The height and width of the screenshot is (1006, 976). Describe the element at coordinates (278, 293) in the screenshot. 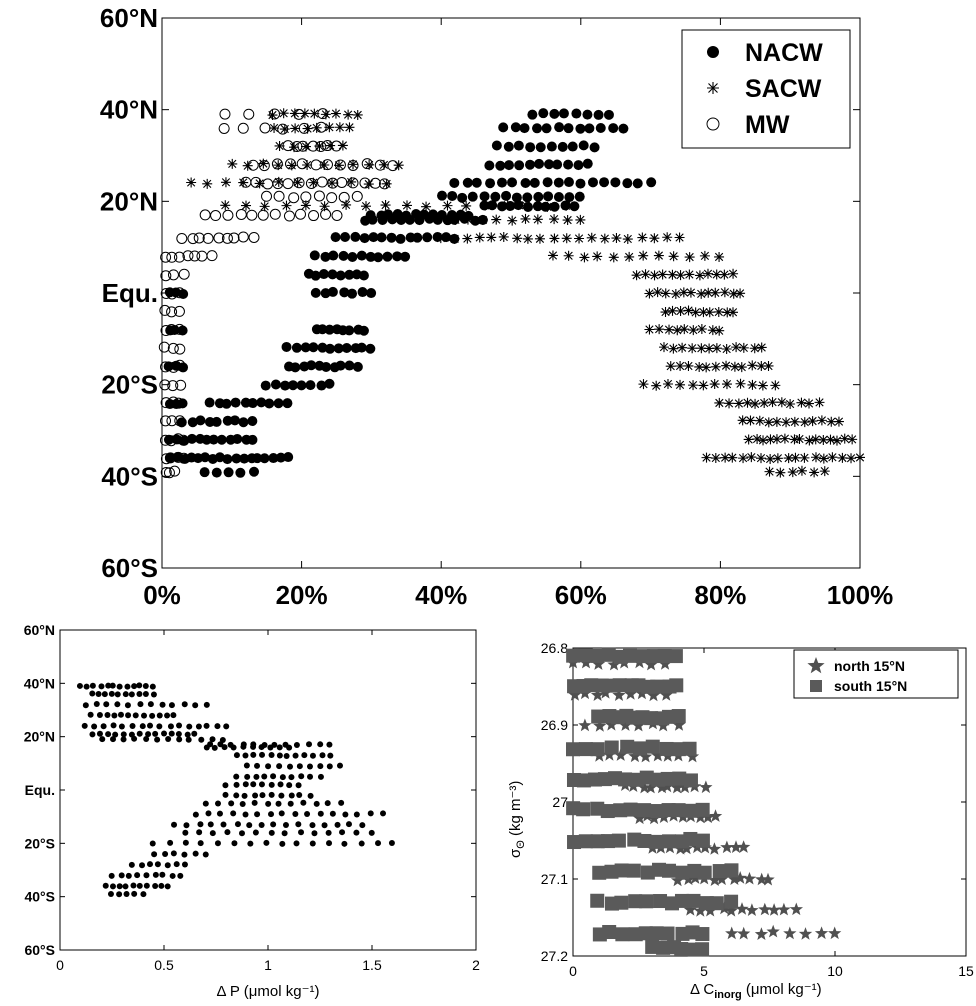

I see `series-mw` at that location.